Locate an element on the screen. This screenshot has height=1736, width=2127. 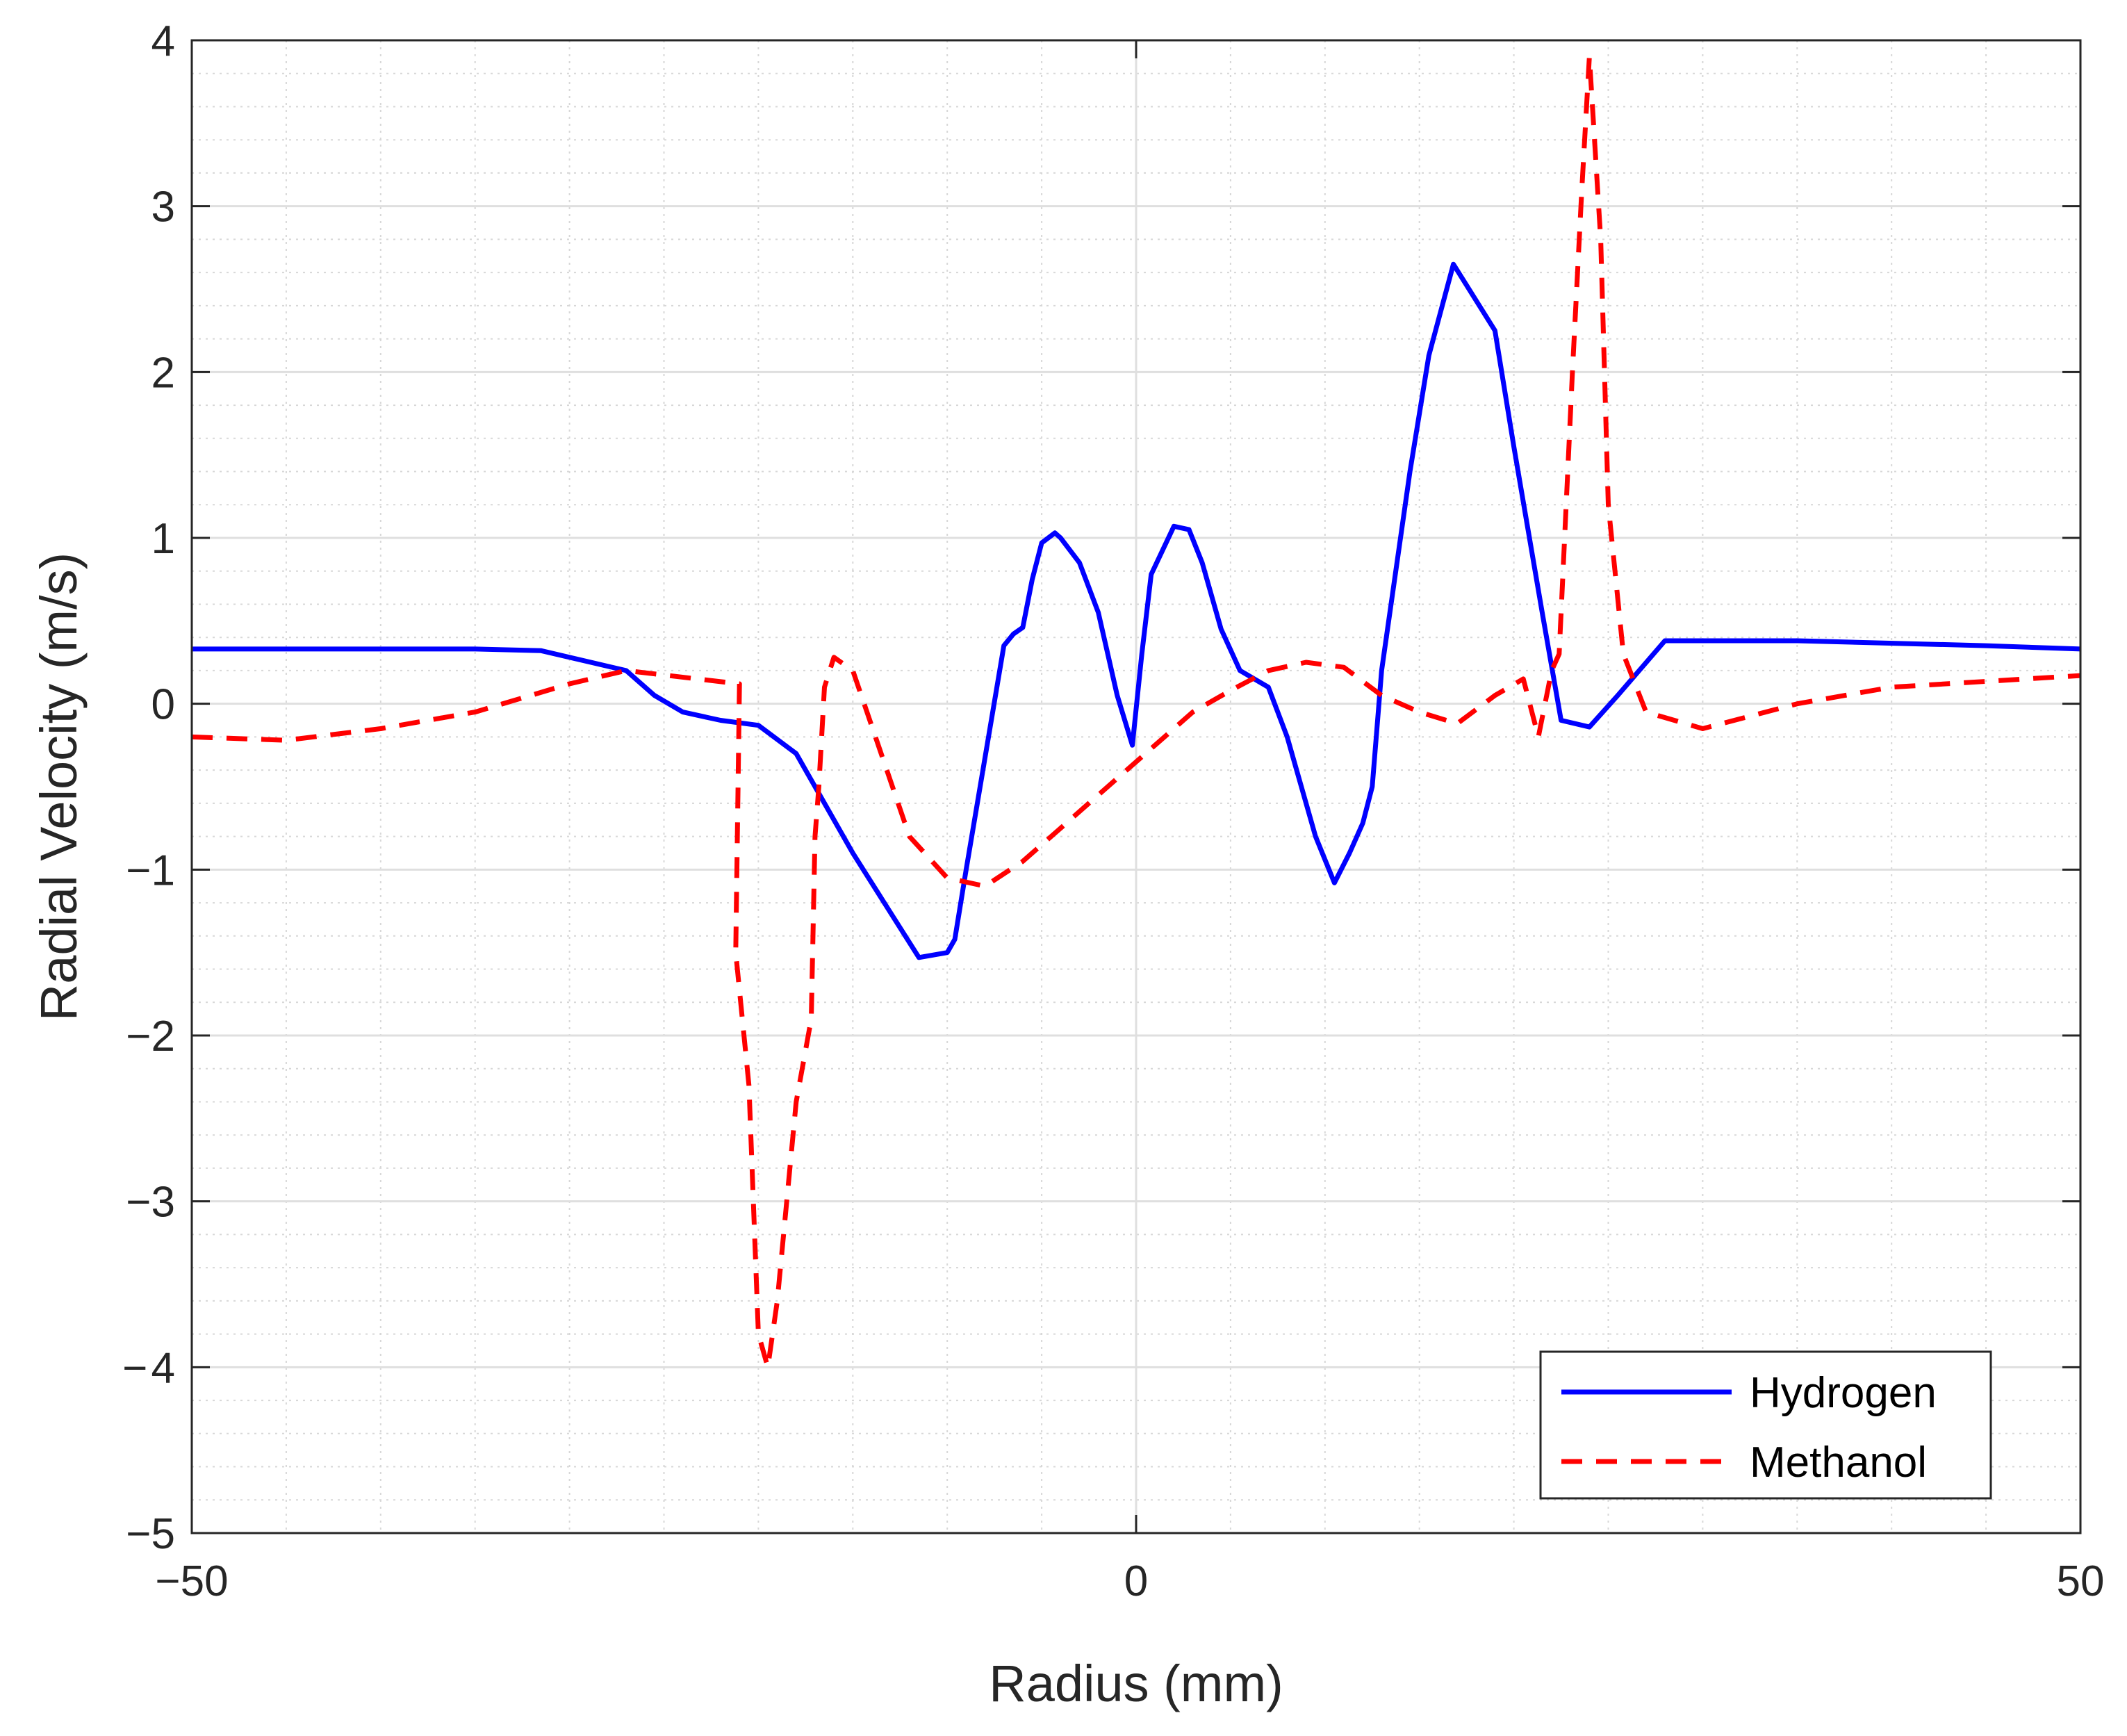
y-tick-label: −3 is located at coordinates (150, 1203).